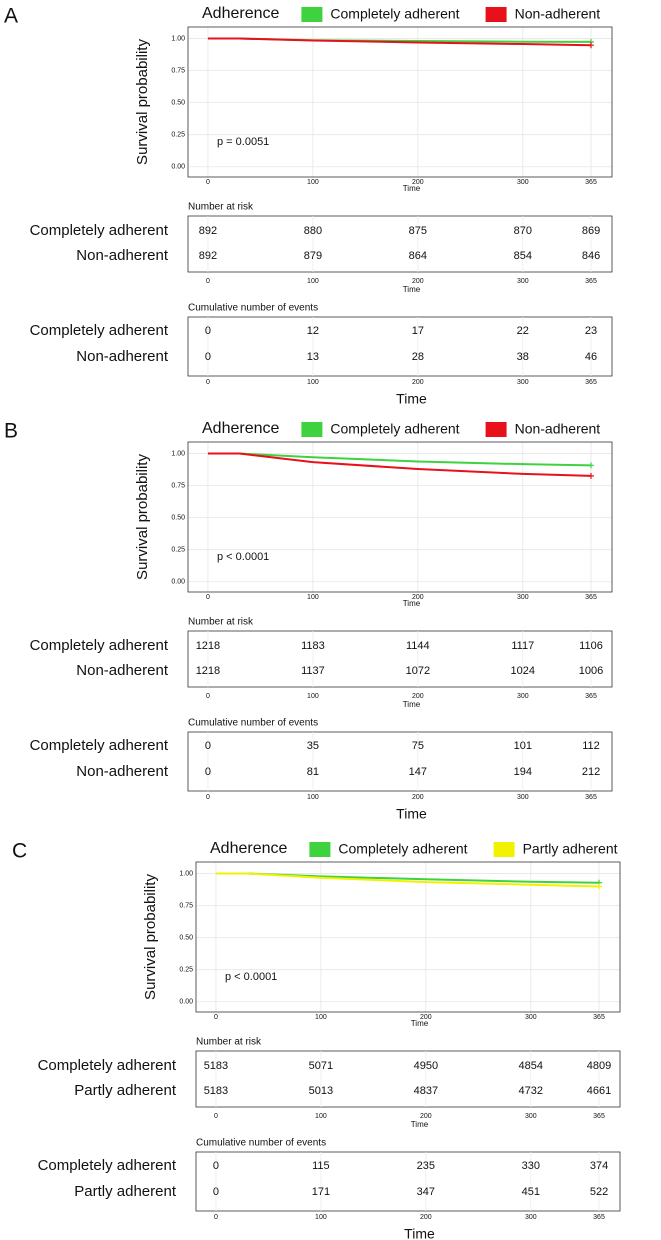 This screenshot has width=661, height=1240. Describe the element at coordinates (313, 671) in the screenshot. I see `table-value: 1137` at that location.